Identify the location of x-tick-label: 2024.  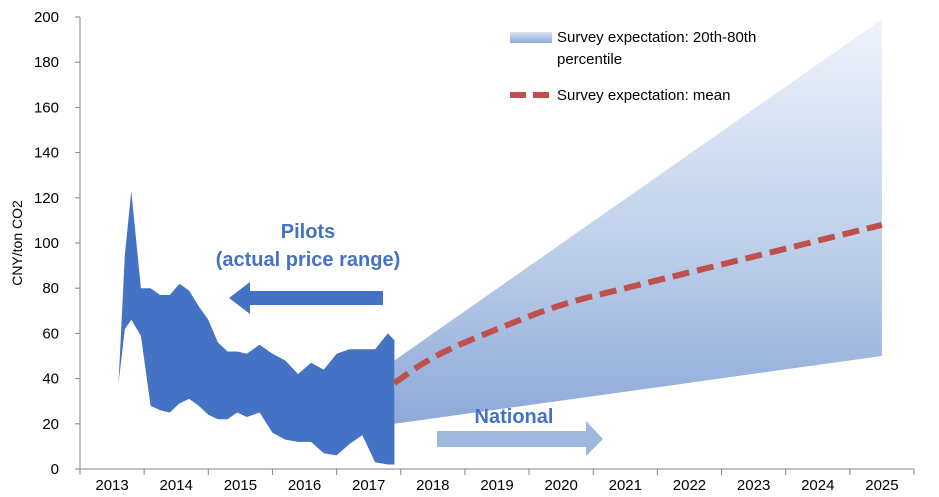
(817, 485).